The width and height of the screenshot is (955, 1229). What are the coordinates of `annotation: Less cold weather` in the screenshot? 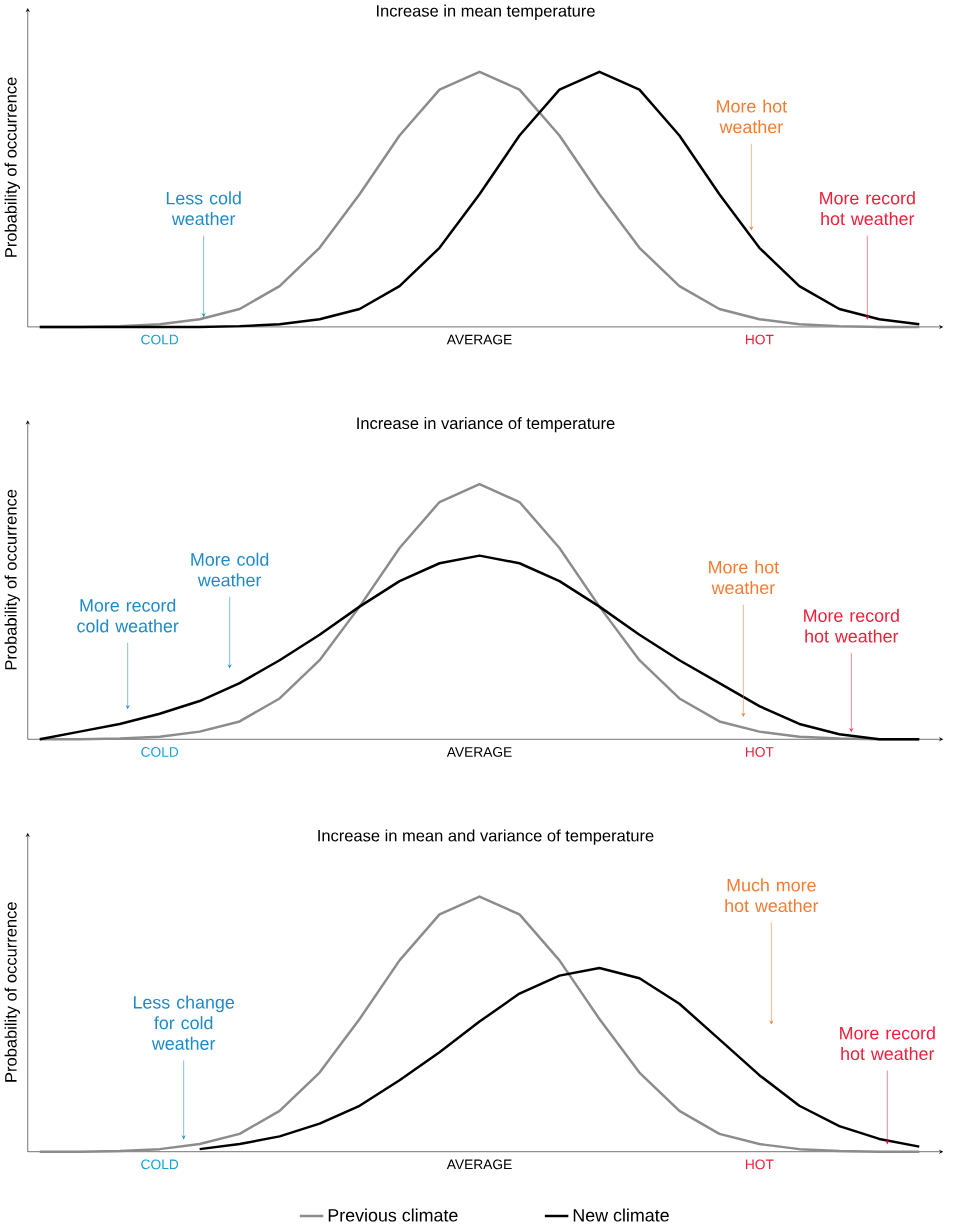 It's located at (203, 208).